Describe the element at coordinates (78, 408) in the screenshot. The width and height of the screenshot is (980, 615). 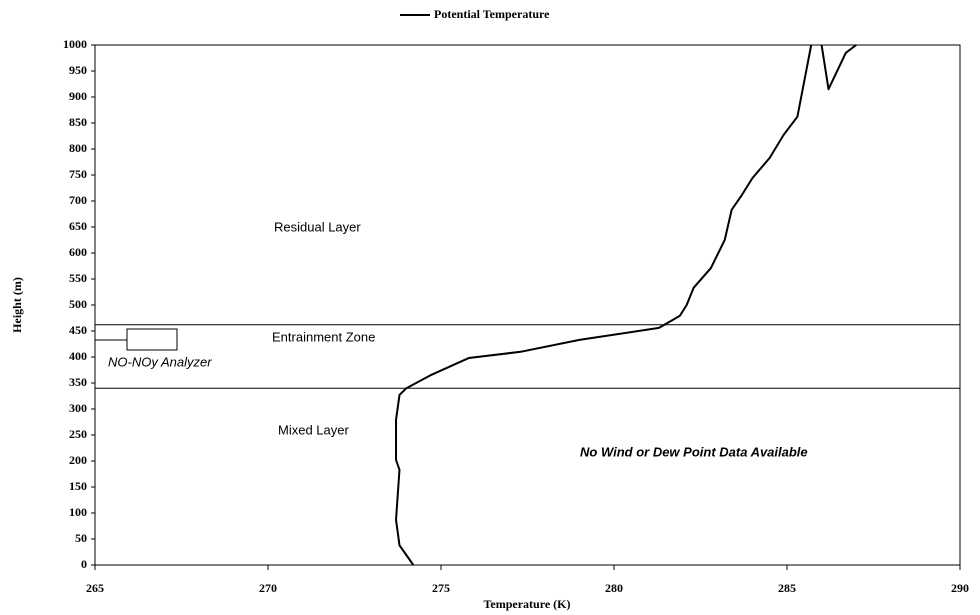
I see `y-tick-label: 300` at that location.